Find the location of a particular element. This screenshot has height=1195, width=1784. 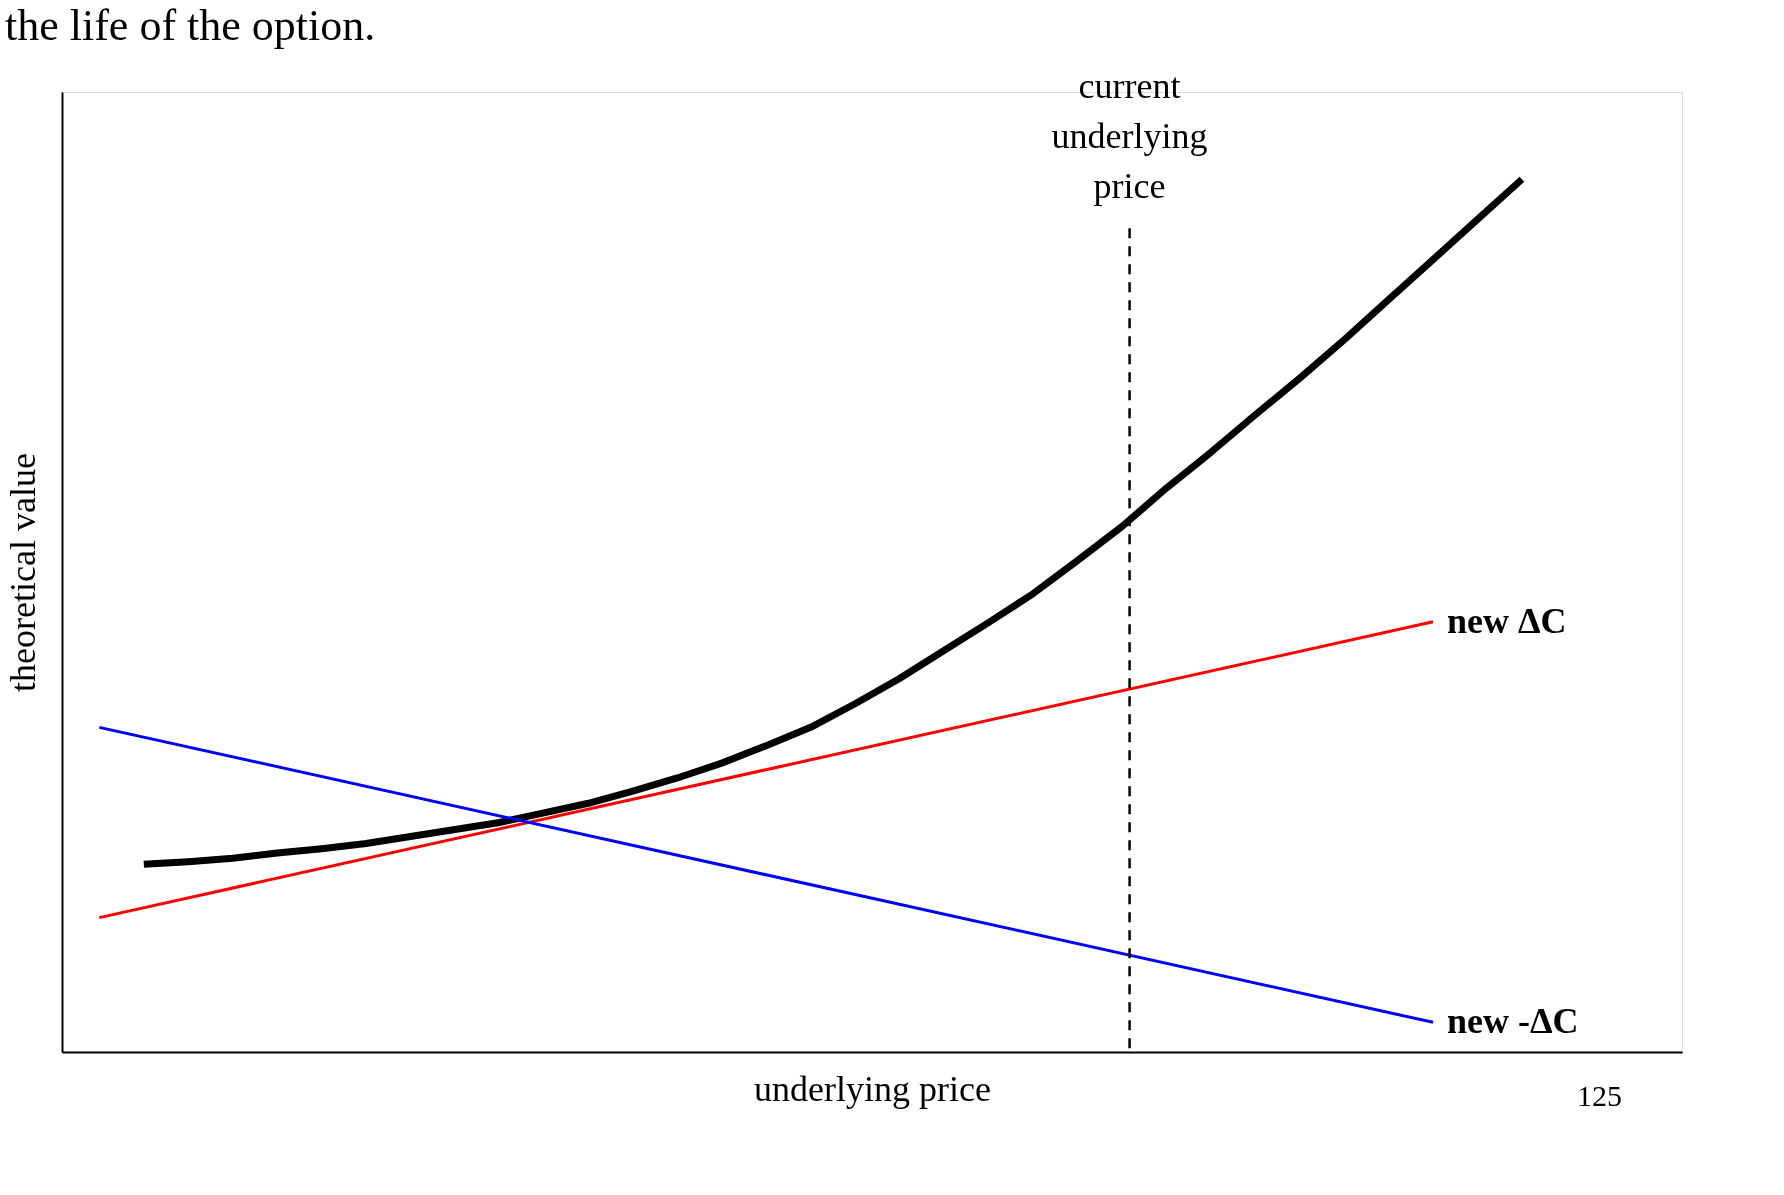

y-axis-title: theoretical value is located at coordinates (22, 572).